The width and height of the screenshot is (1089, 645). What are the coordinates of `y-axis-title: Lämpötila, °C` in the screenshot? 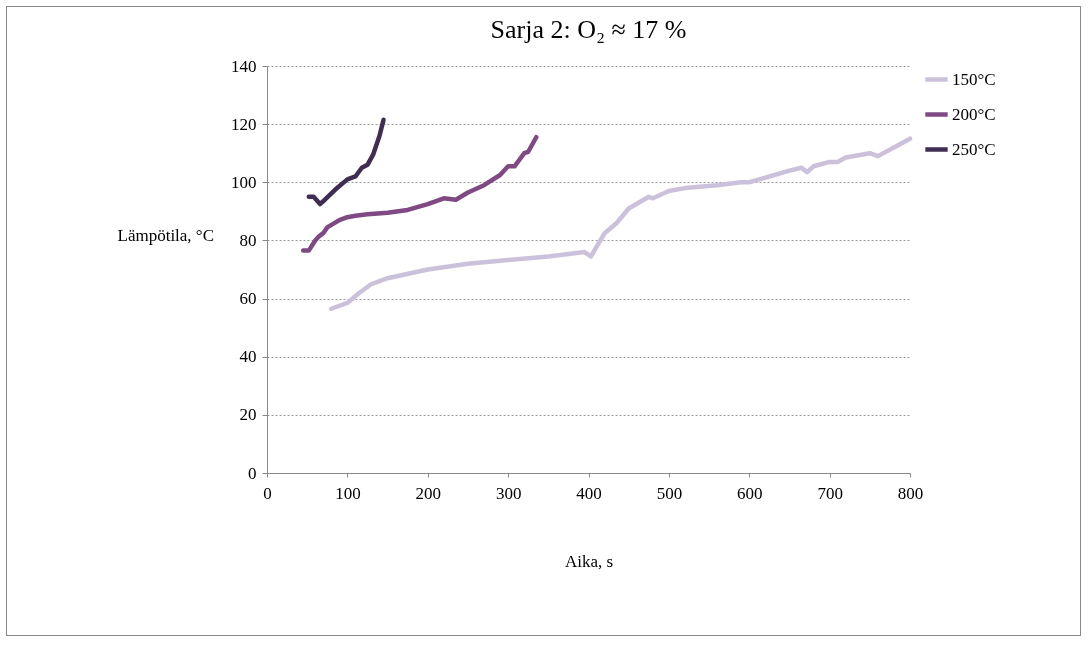 It's located at (166, 235).